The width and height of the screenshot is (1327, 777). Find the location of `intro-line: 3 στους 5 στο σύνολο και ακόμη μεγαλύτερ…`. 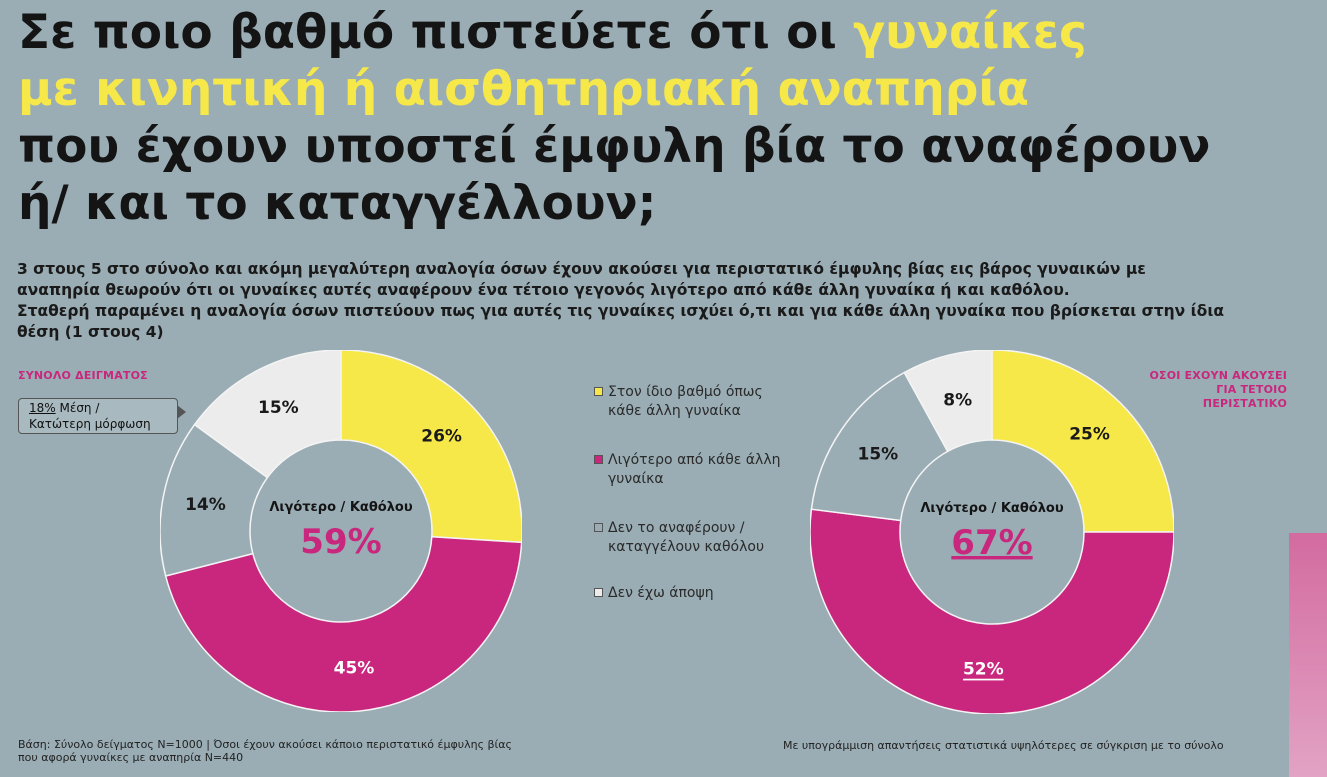

intro-line: 3 στους 5 στο σύνολο και ακόμη μεγαλύτερ… is located at coordinates (581, 269).